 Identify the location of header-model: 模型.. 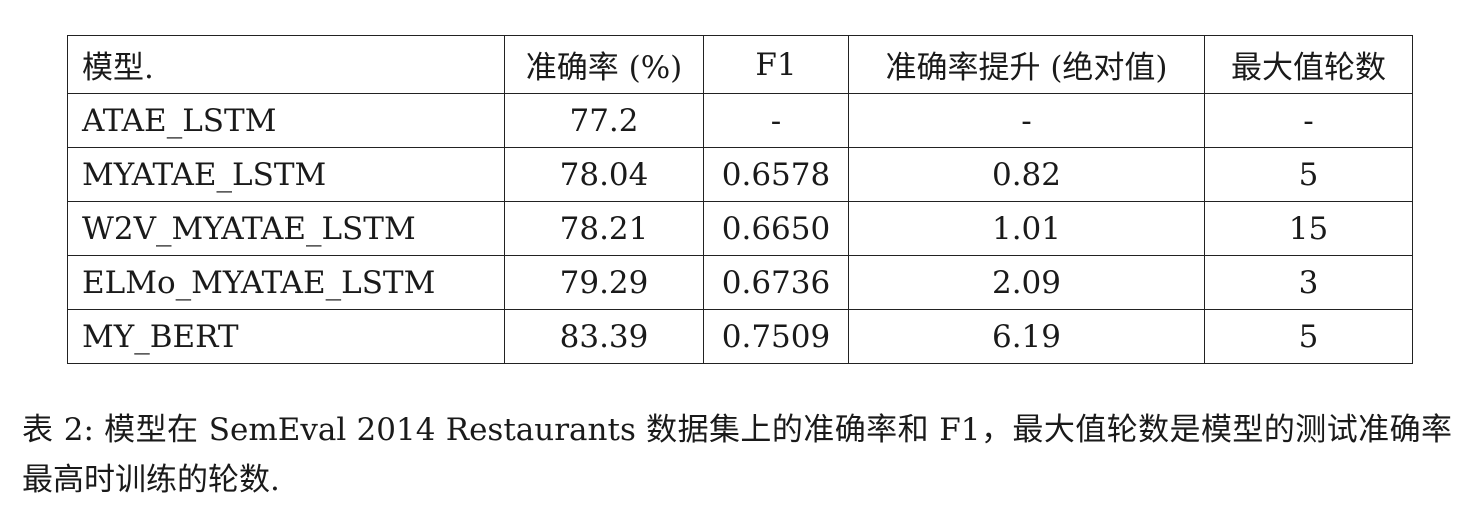
(286, 64).